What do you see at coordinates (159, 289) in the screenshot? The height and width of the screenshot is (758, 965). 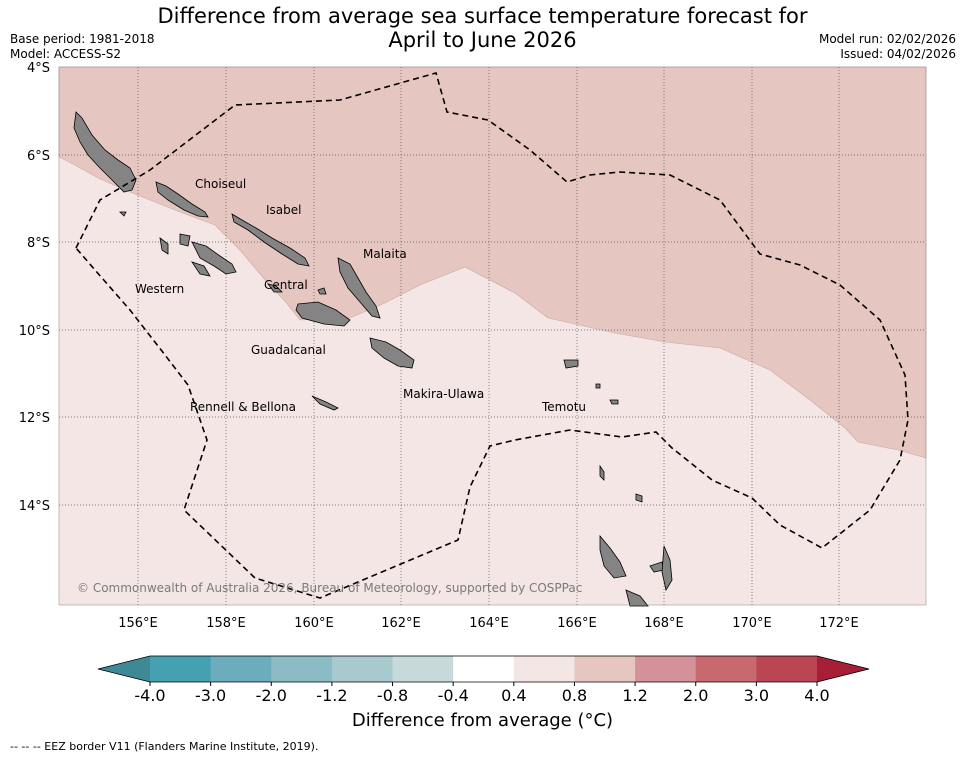 I see `place-western: Western` at bounding box center [159, 289].